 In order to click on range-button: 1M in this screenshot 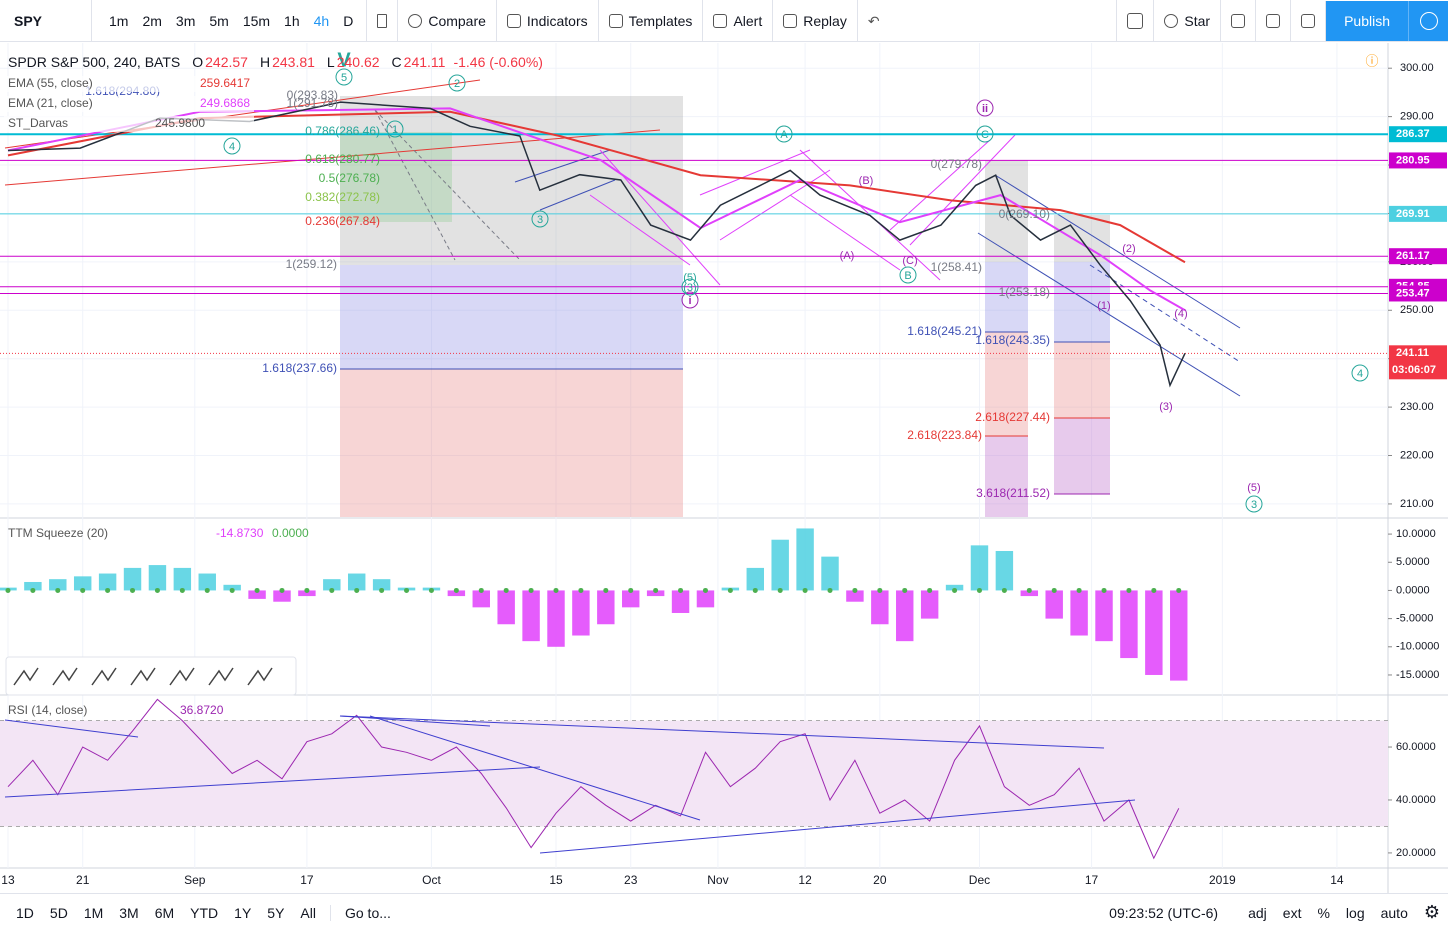, I will do `click(93, 912)`.